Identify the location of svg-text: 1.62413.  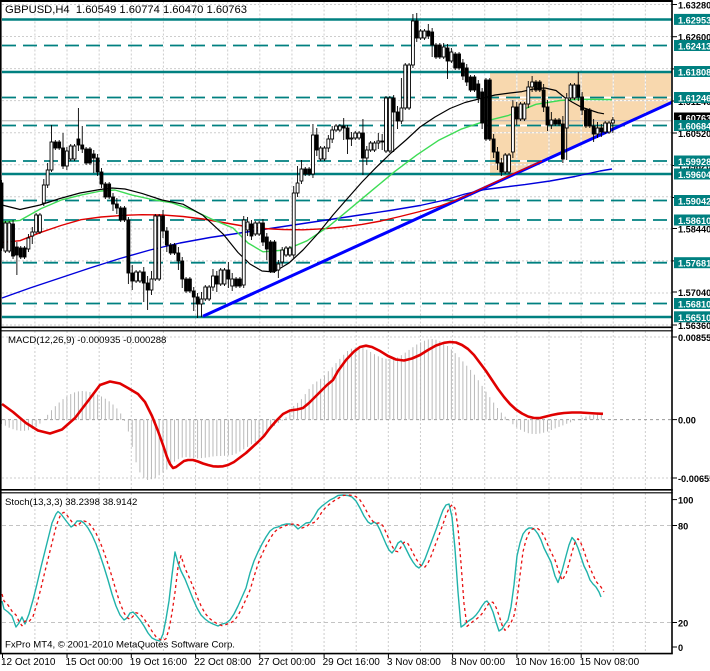
(694, 47).